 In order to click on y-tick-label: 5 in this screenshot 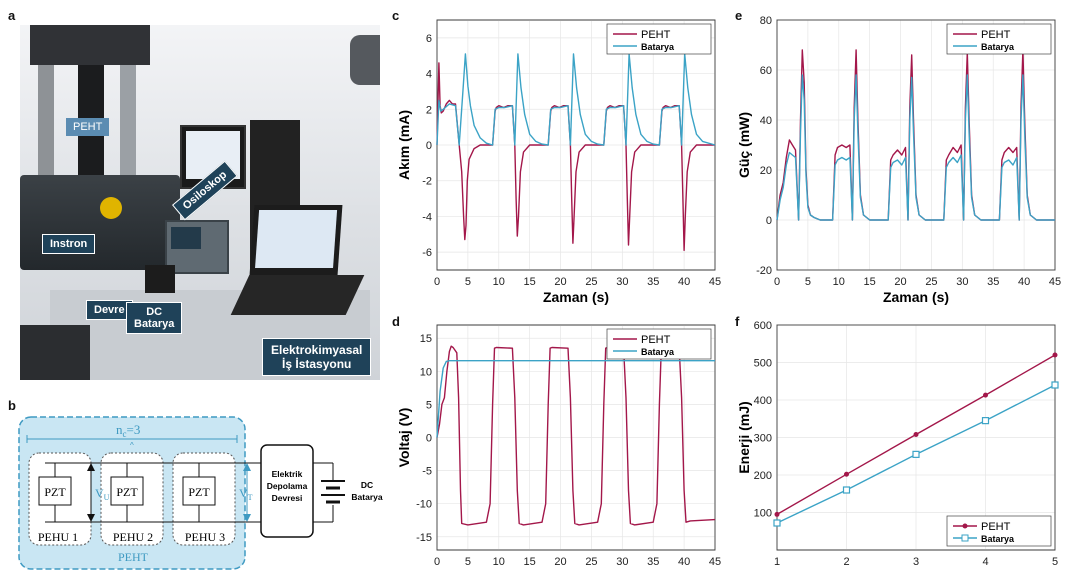, I will do `click(429, 405)`.